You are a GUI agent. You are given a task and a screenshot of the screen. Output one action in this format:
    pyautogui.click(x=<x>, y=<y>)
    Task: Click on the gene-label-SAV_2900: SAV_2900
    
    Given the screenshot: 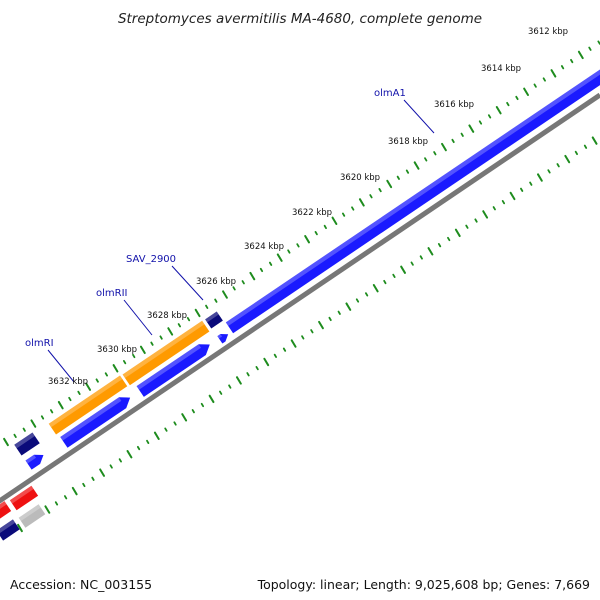 What is the action you would take?
    pyautogui.click(x=151, y=259)
    